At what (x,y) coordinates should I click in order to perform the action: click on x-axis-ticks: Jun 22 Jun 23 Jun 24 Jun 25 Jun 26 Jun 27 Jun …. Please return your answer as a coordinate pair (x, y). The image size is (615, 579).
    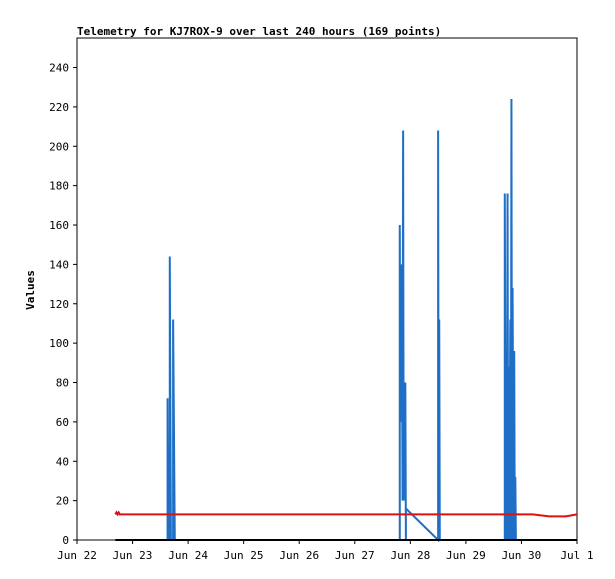
    Looking at the image, I should click on (325, 551).